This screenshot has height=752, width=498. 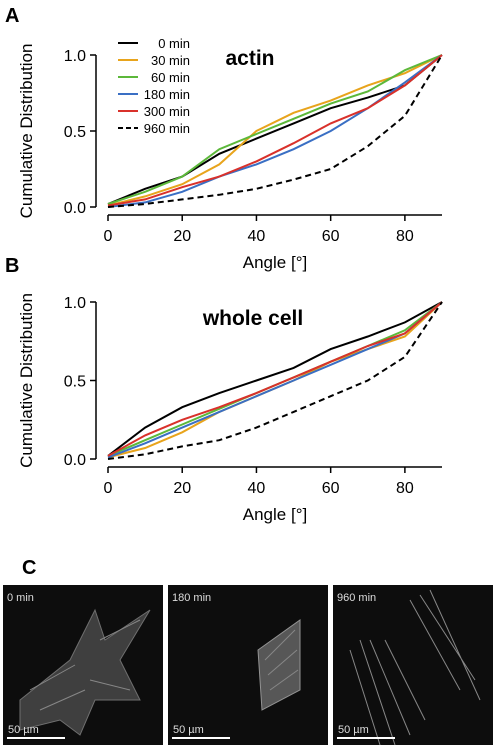 What do you see at coordinates (356, 598) in the screenshot?
I see `image-label: 960 min` at bounding box center [356, 598].